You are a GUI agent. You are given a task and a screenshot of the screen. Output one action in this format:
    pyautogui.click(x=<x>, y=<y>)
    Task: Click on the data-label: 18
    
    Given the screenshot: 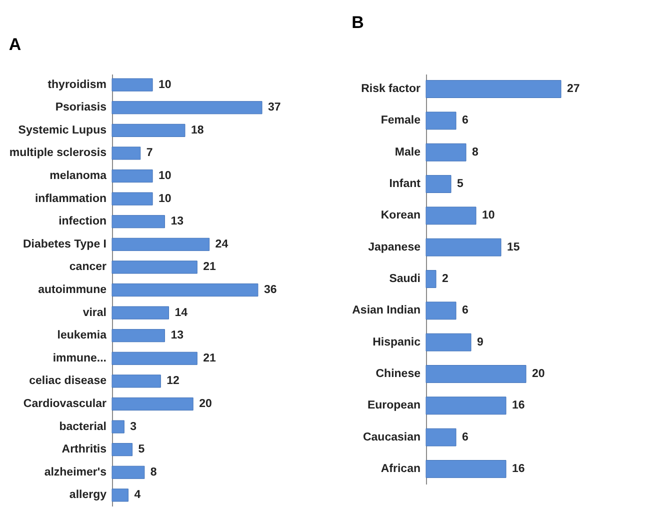 What is the action you would take?
    pyautogui.click(x=197, y=130)
    